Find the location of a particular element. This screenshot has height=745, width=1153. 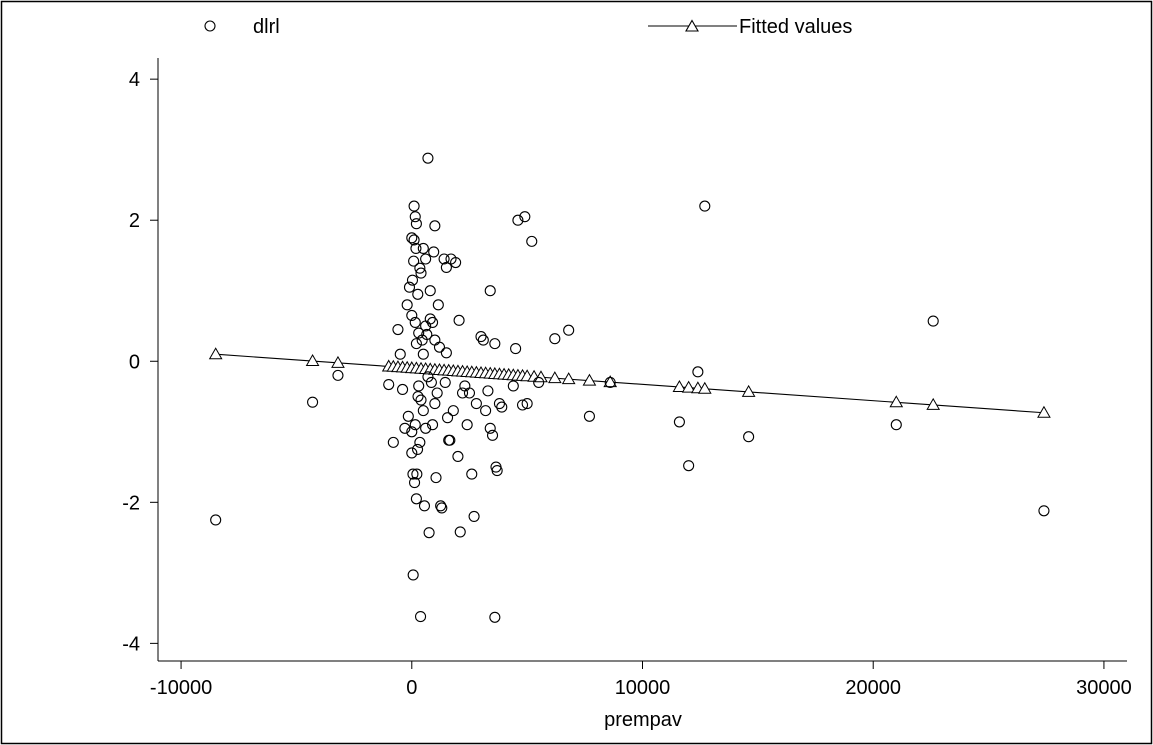

x-tick-label: 0 is located at coordinates (411, 688).